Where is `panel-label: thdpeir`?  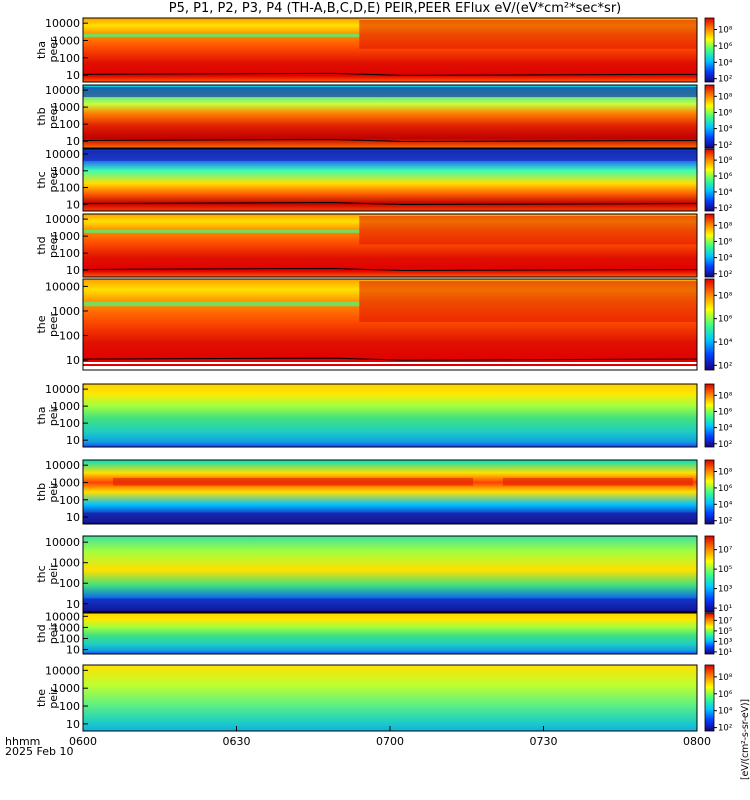
panel-label: thdpeir is located at coordinates (47, 633).